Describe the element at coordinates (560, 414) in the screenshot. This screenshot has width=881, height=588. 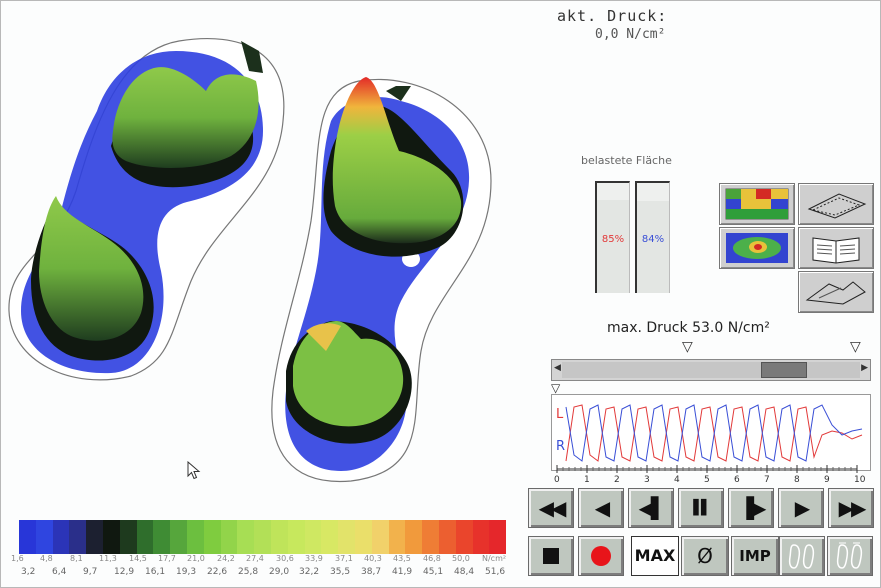
I see `left-foot-label: L` at that location.